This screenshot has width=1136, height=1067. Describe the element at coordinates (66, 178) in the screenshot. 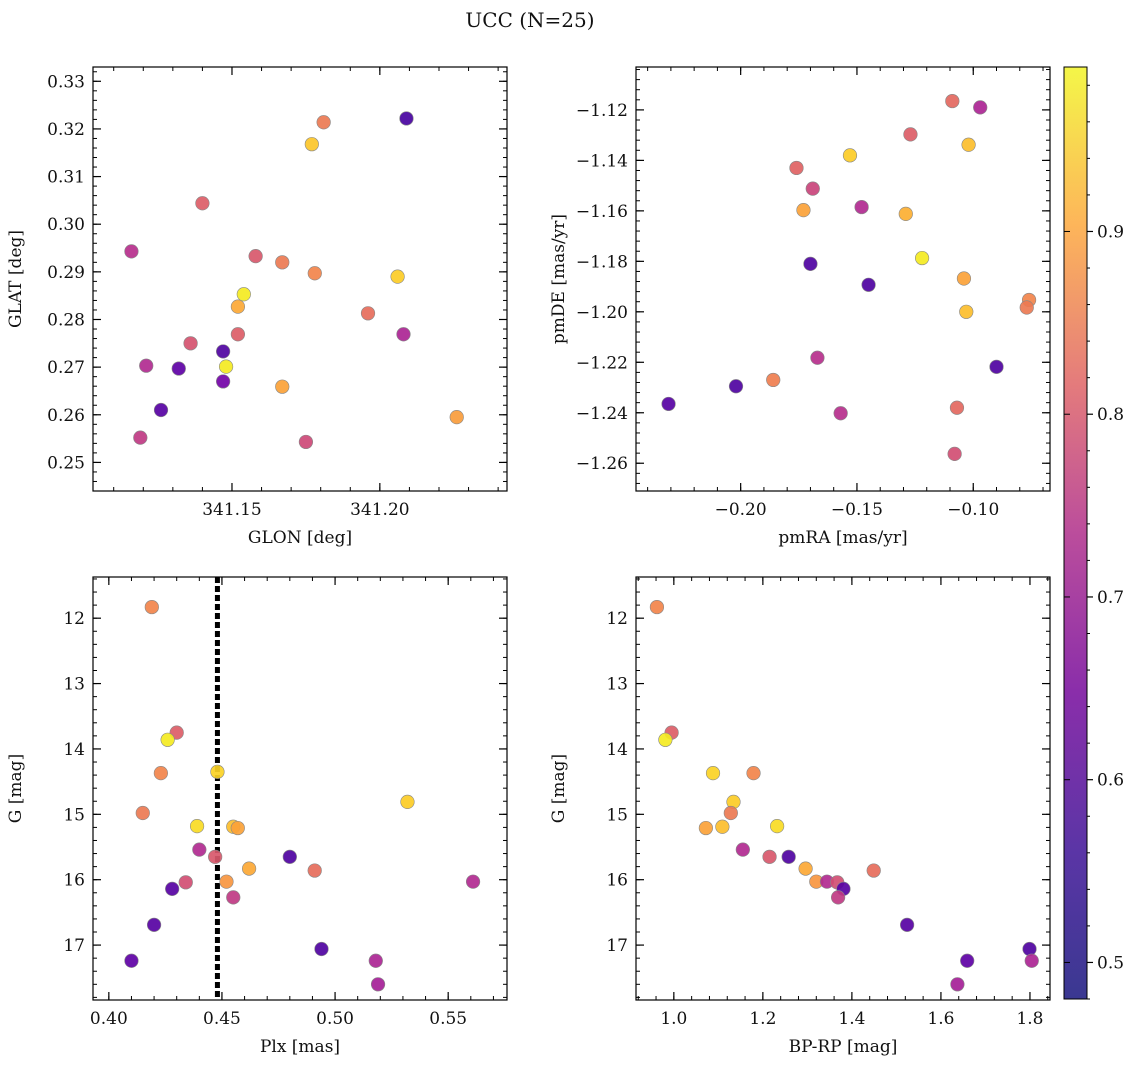

I see `y-tick-label: 0.31` at that location.